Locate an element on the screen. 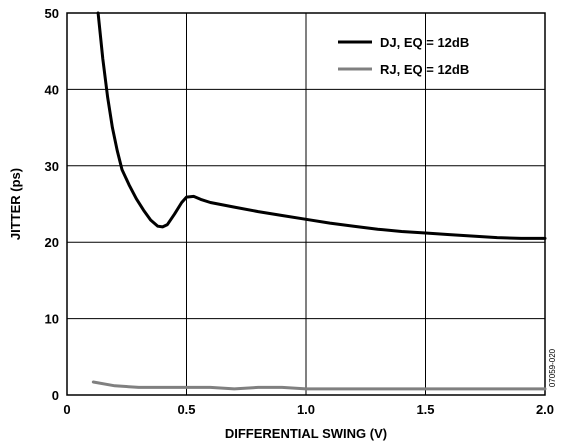  y-tick-label: 10 is located at coordinates (52, 319).